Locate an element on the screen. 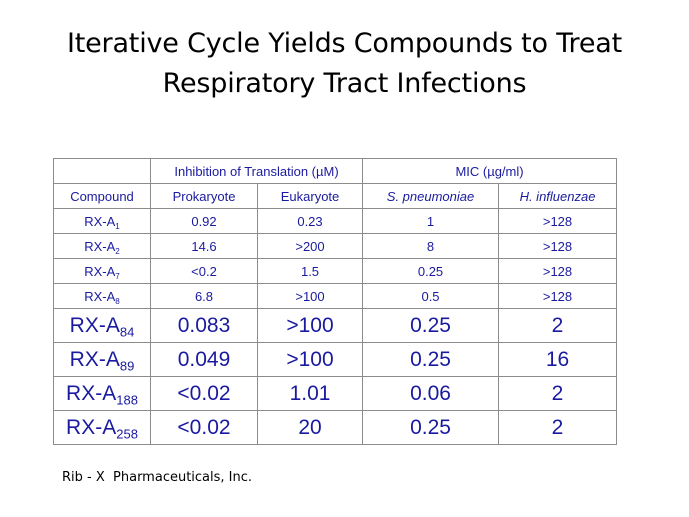 The image size is (689, 517). h-influenzae-cell: 16 is located at coordinates (558, 359).